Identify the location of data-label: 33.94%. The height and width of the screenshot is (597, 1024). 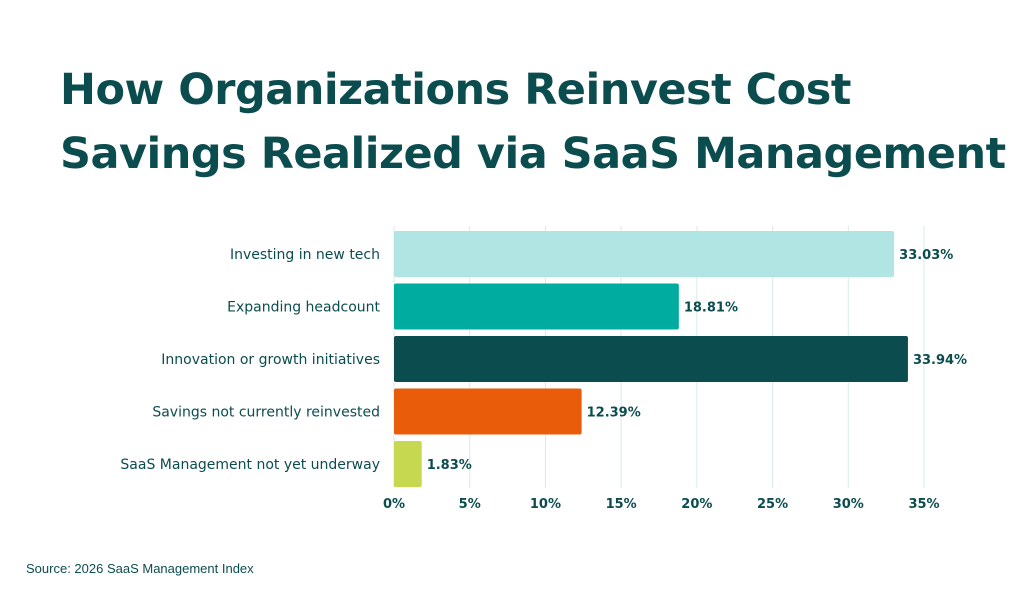
(940, 360).